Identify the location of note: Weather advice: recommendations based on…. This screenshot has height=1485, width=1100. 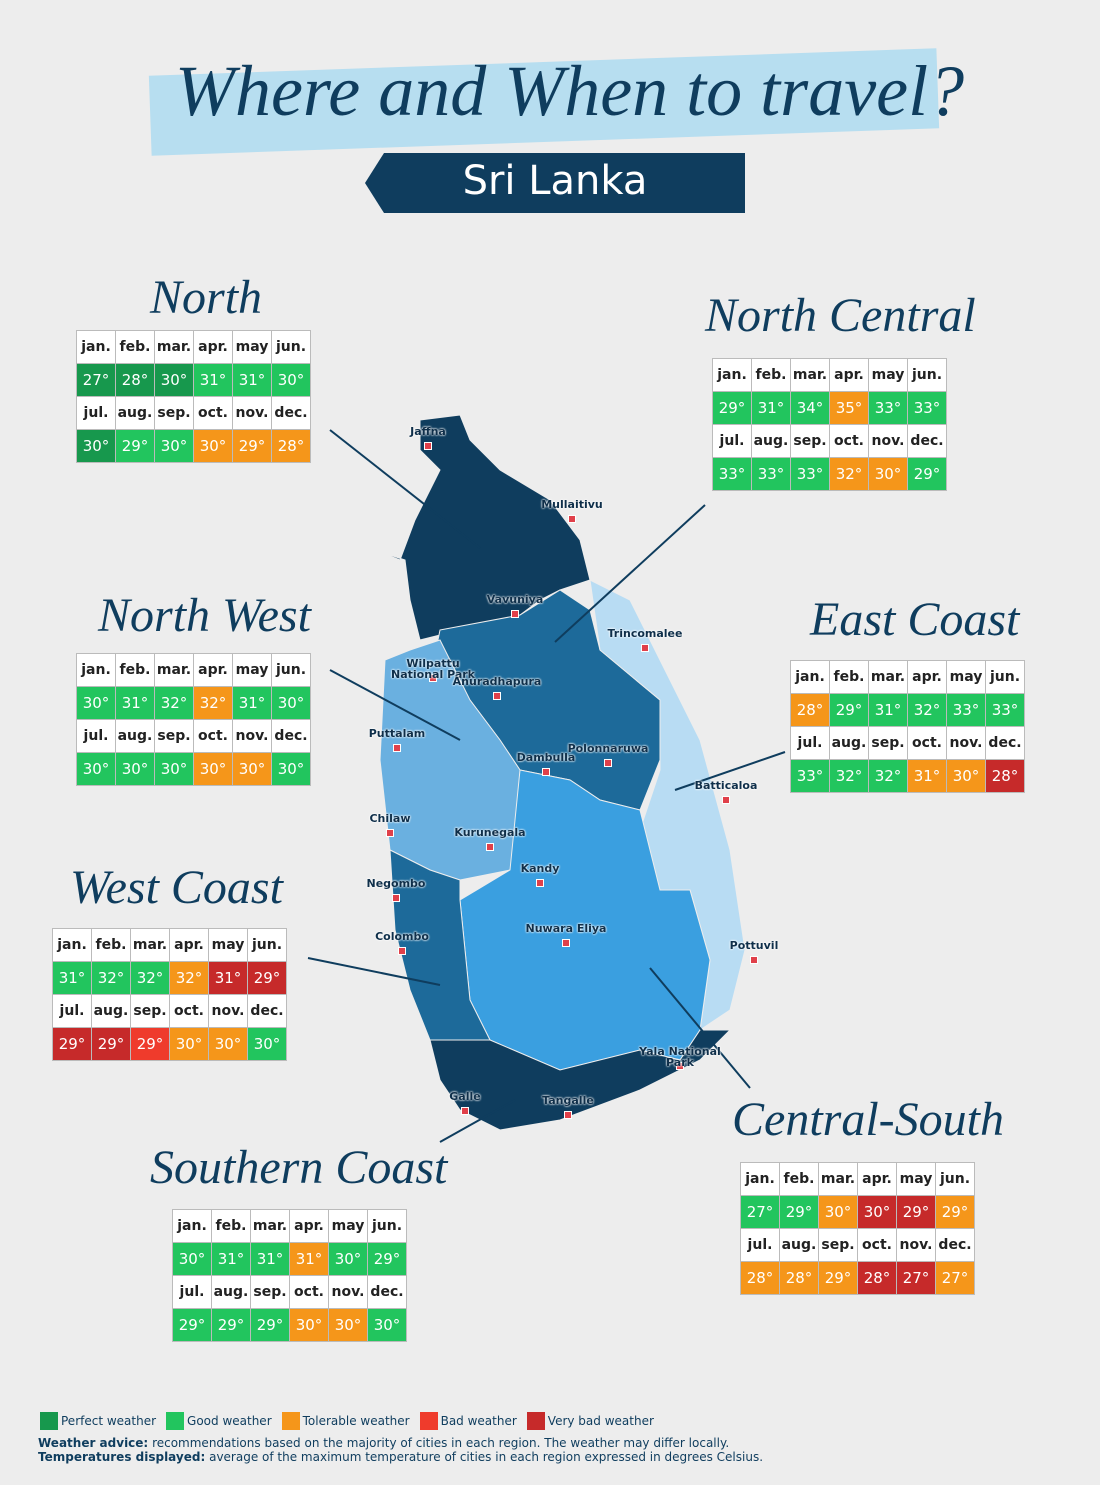
(400, 1443).